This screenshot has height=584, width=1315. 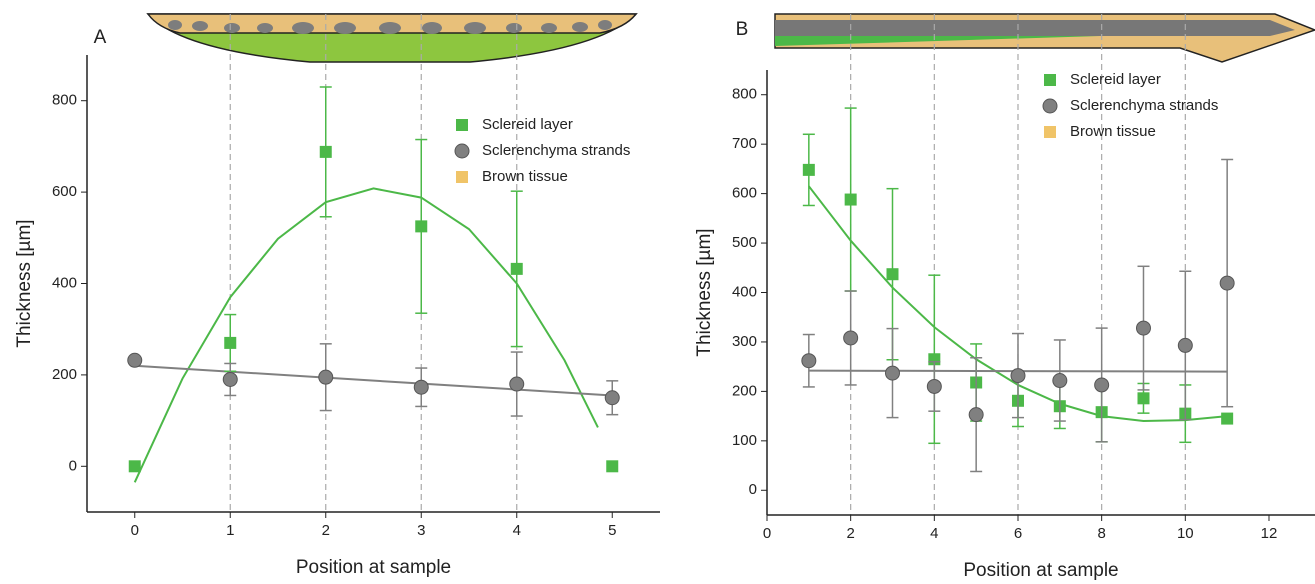 What do you see at coordinates (1044, 38) in the screenshot?
I see `illustration-b` at bounding box center [1044, 38].